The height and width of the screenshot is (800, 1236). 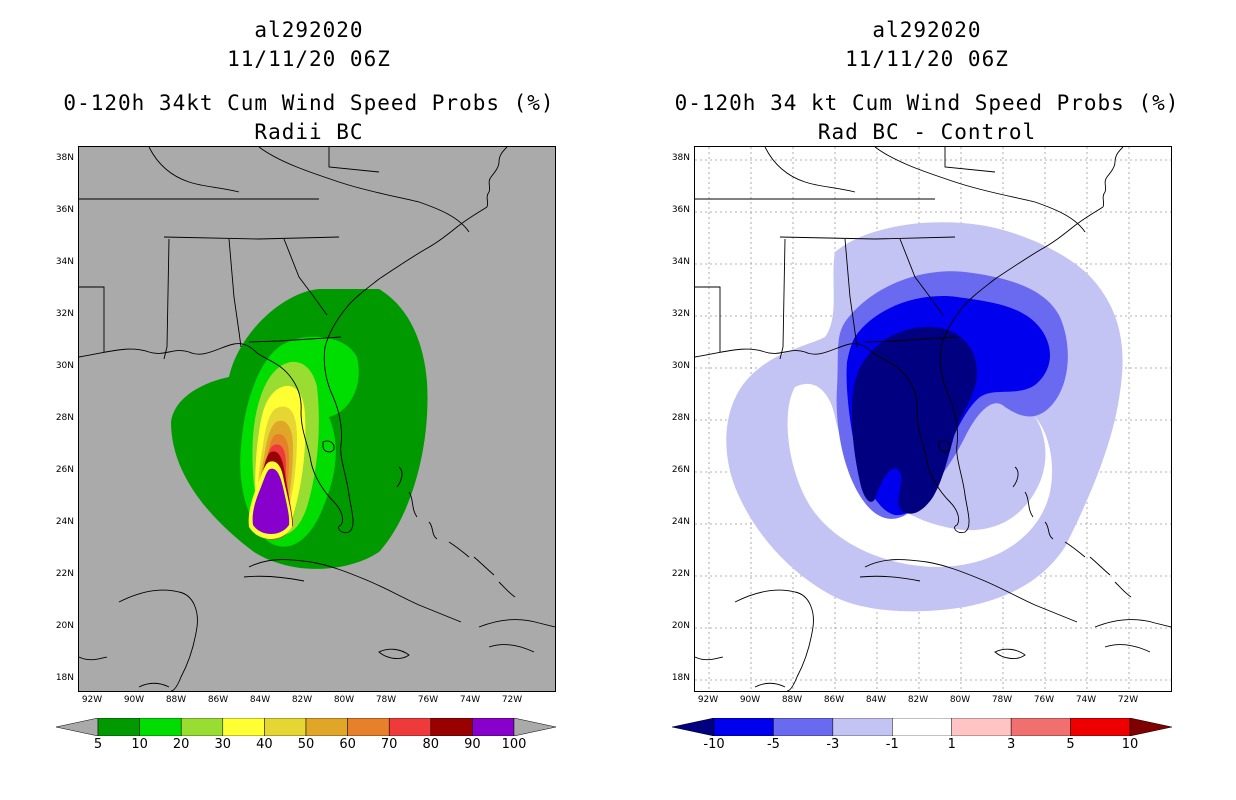 I want to click on left-lon-label: 82W, so click(x=302, y=700).